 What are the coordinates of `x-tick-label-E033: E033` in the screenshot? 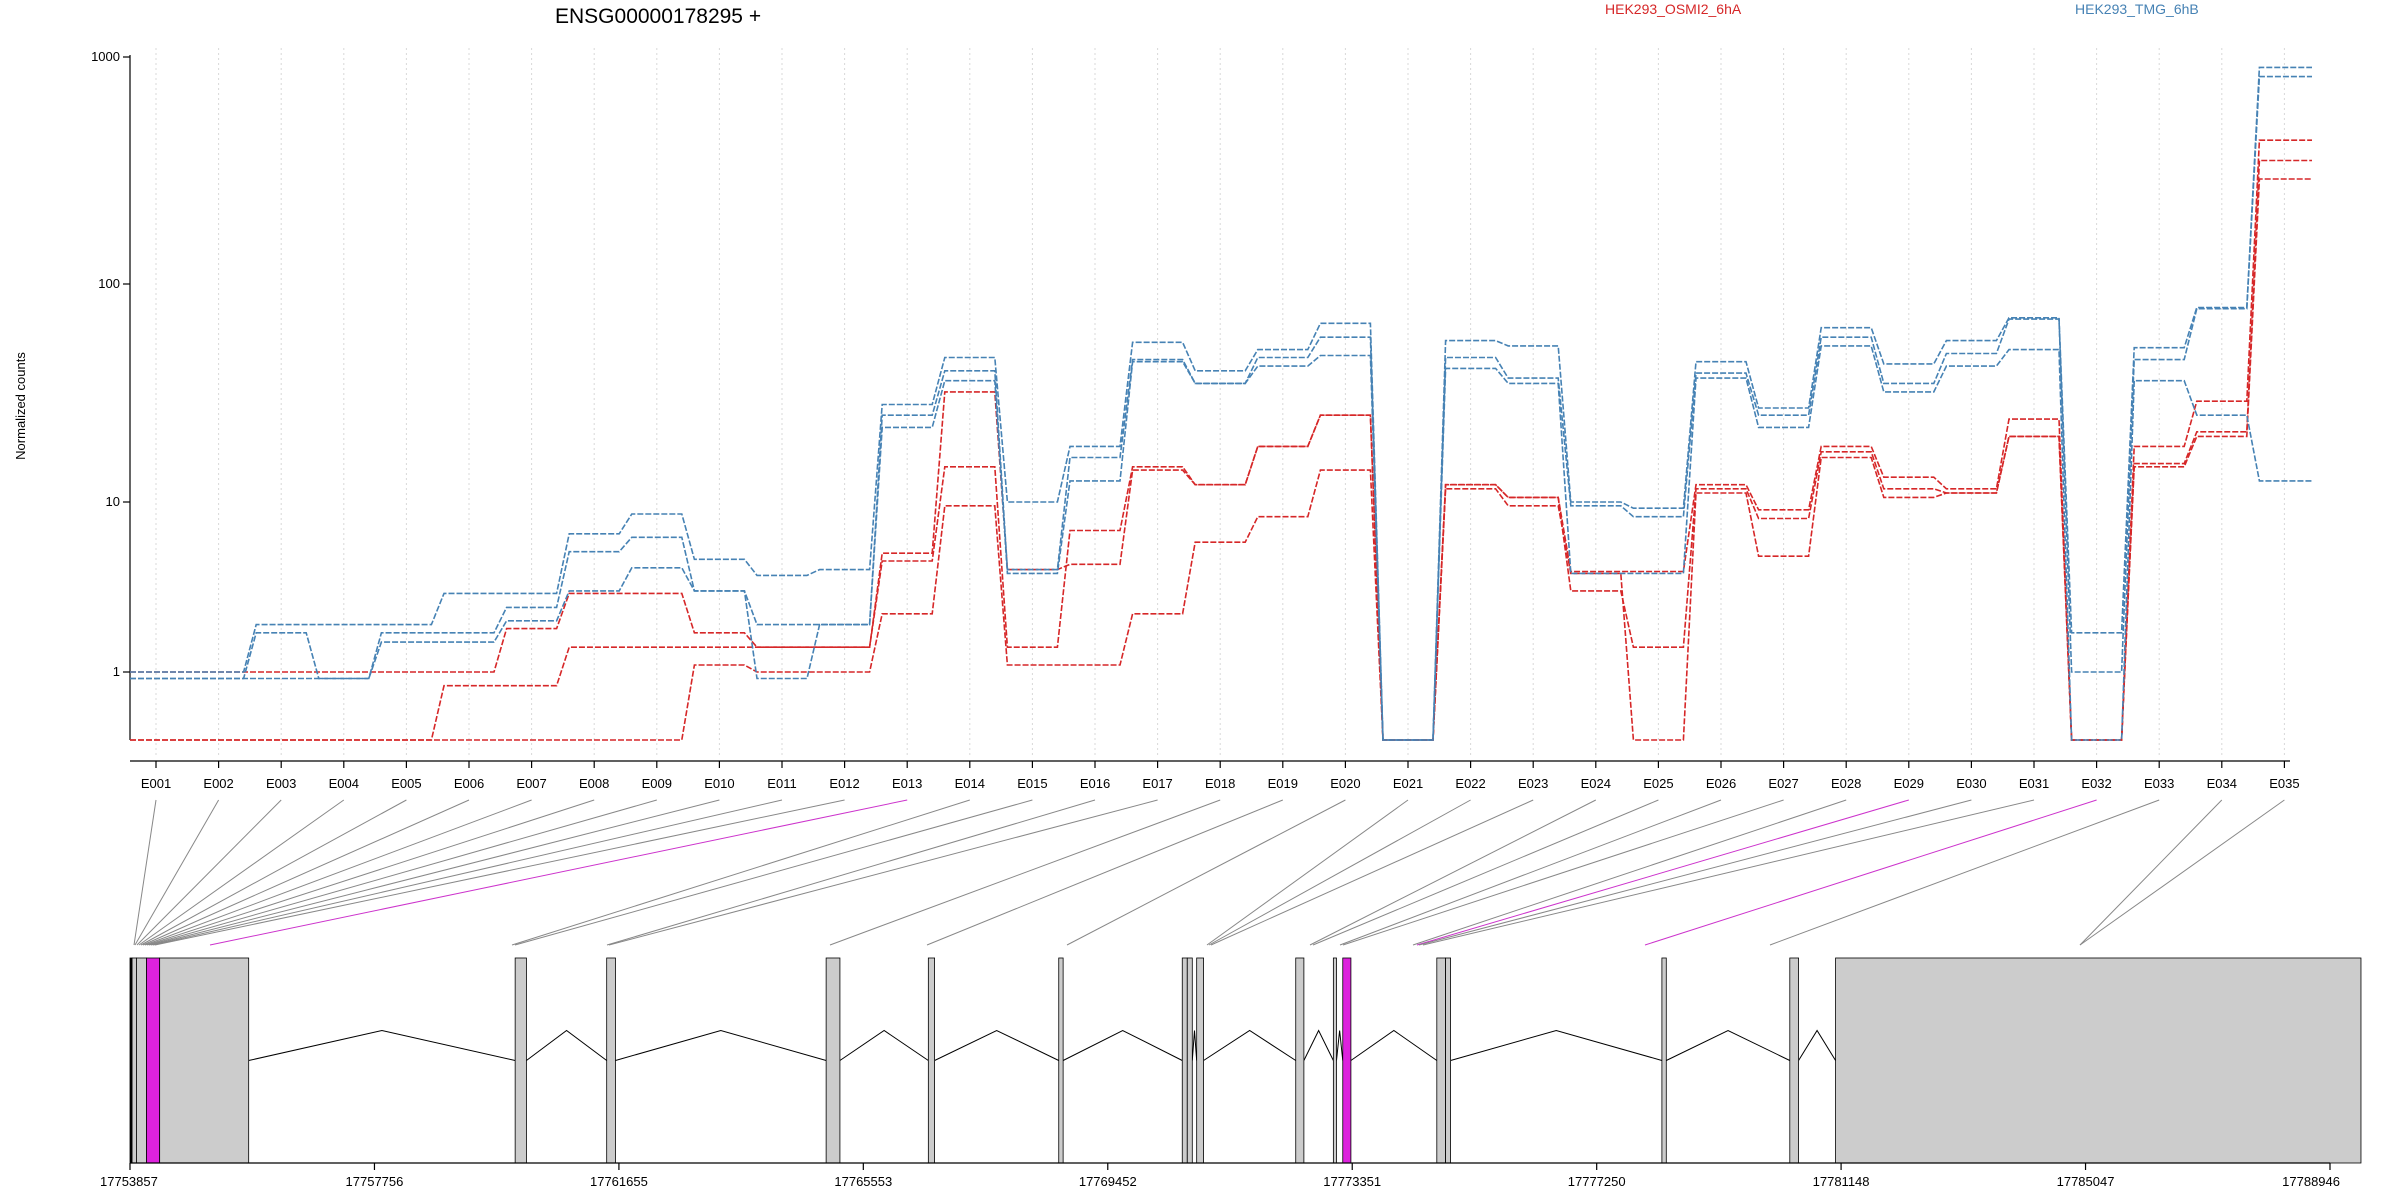 It's located at (2159, 783).